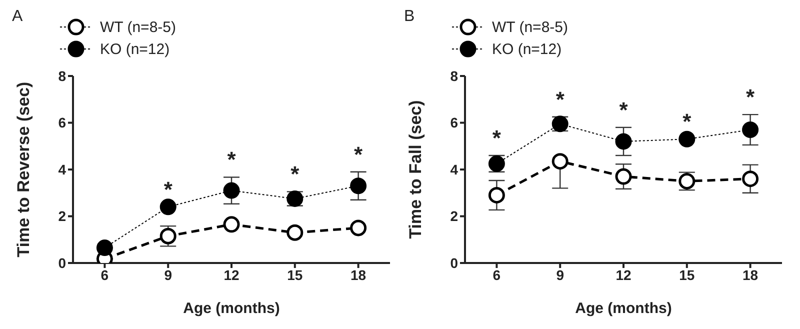  What do you see at coordinates (24, 170) in the screenshot?
I see `y-axis-title: Time to Reverse (sec)` at bounding box center [24, 170].